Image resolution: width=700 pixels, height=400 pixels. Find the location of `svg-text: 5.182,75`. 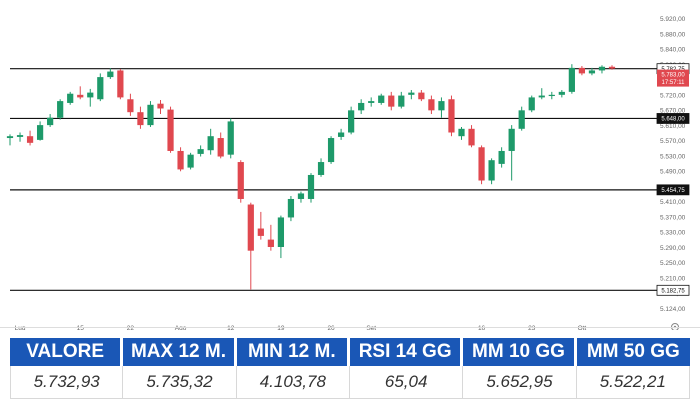

svg-text: 5.182,75 is located at coordinates (673, 292).